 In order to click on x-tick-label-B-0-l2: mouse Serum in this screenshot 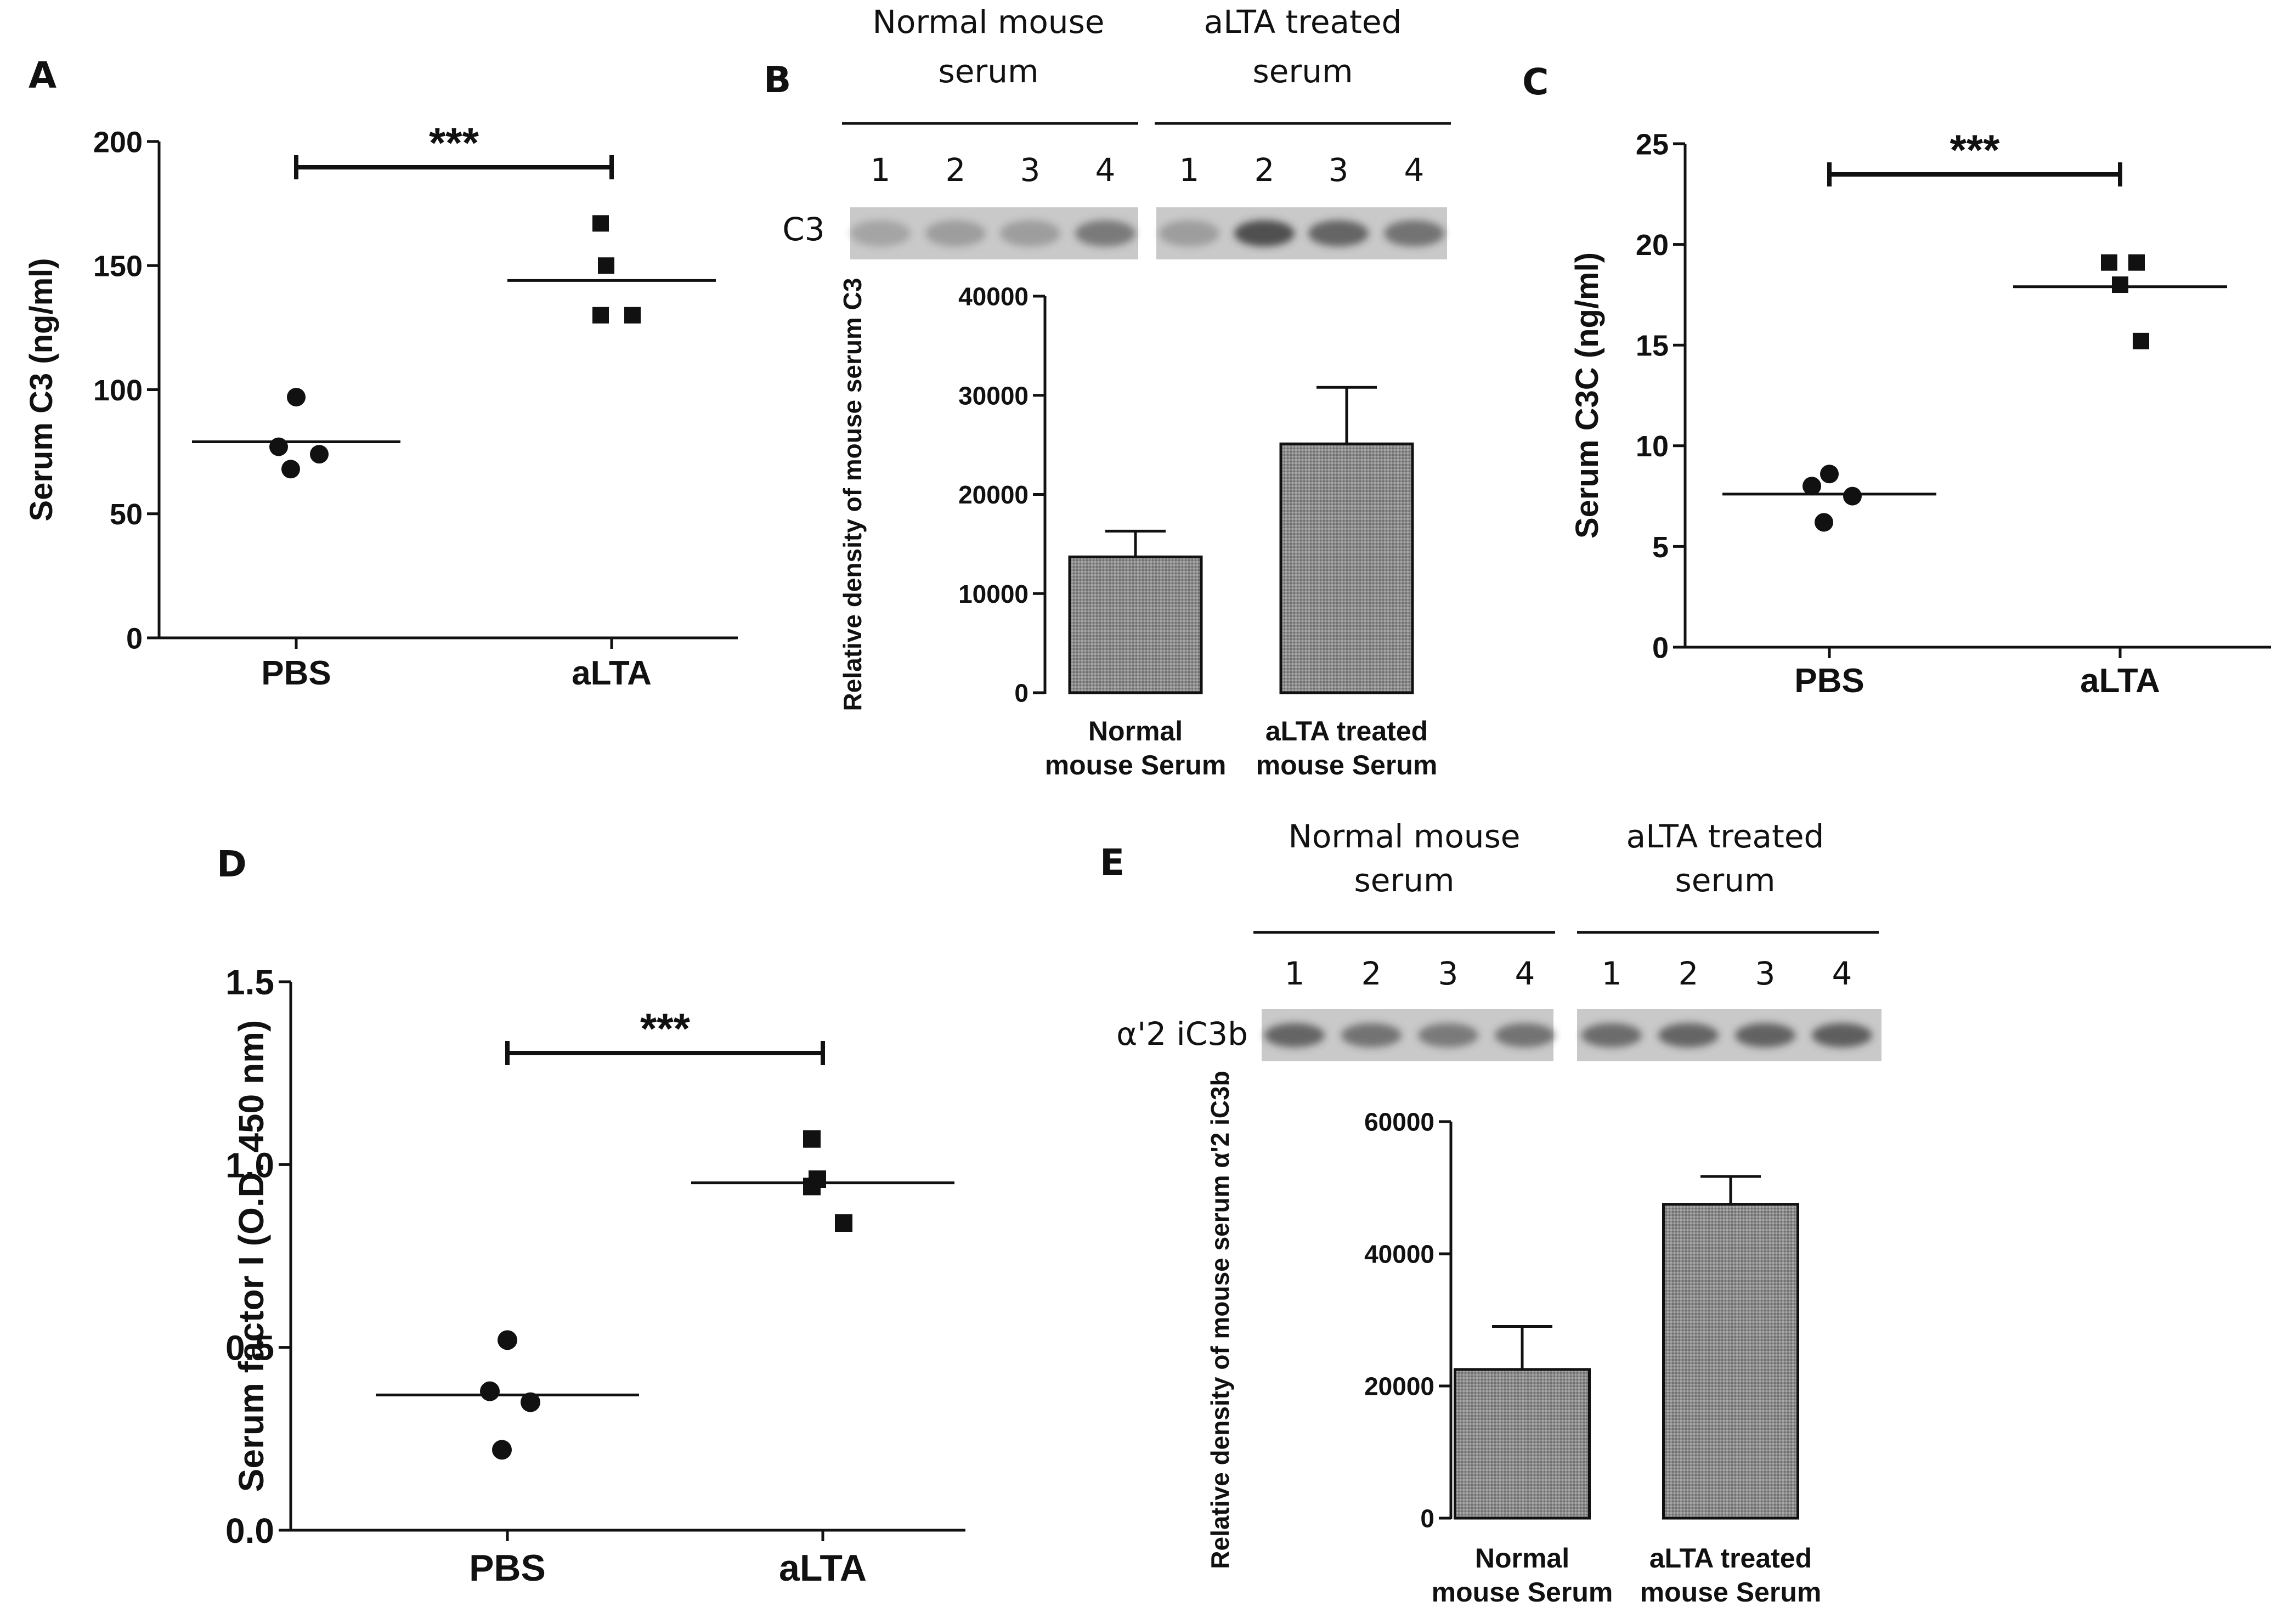, I will do `click(1136, 765)`.